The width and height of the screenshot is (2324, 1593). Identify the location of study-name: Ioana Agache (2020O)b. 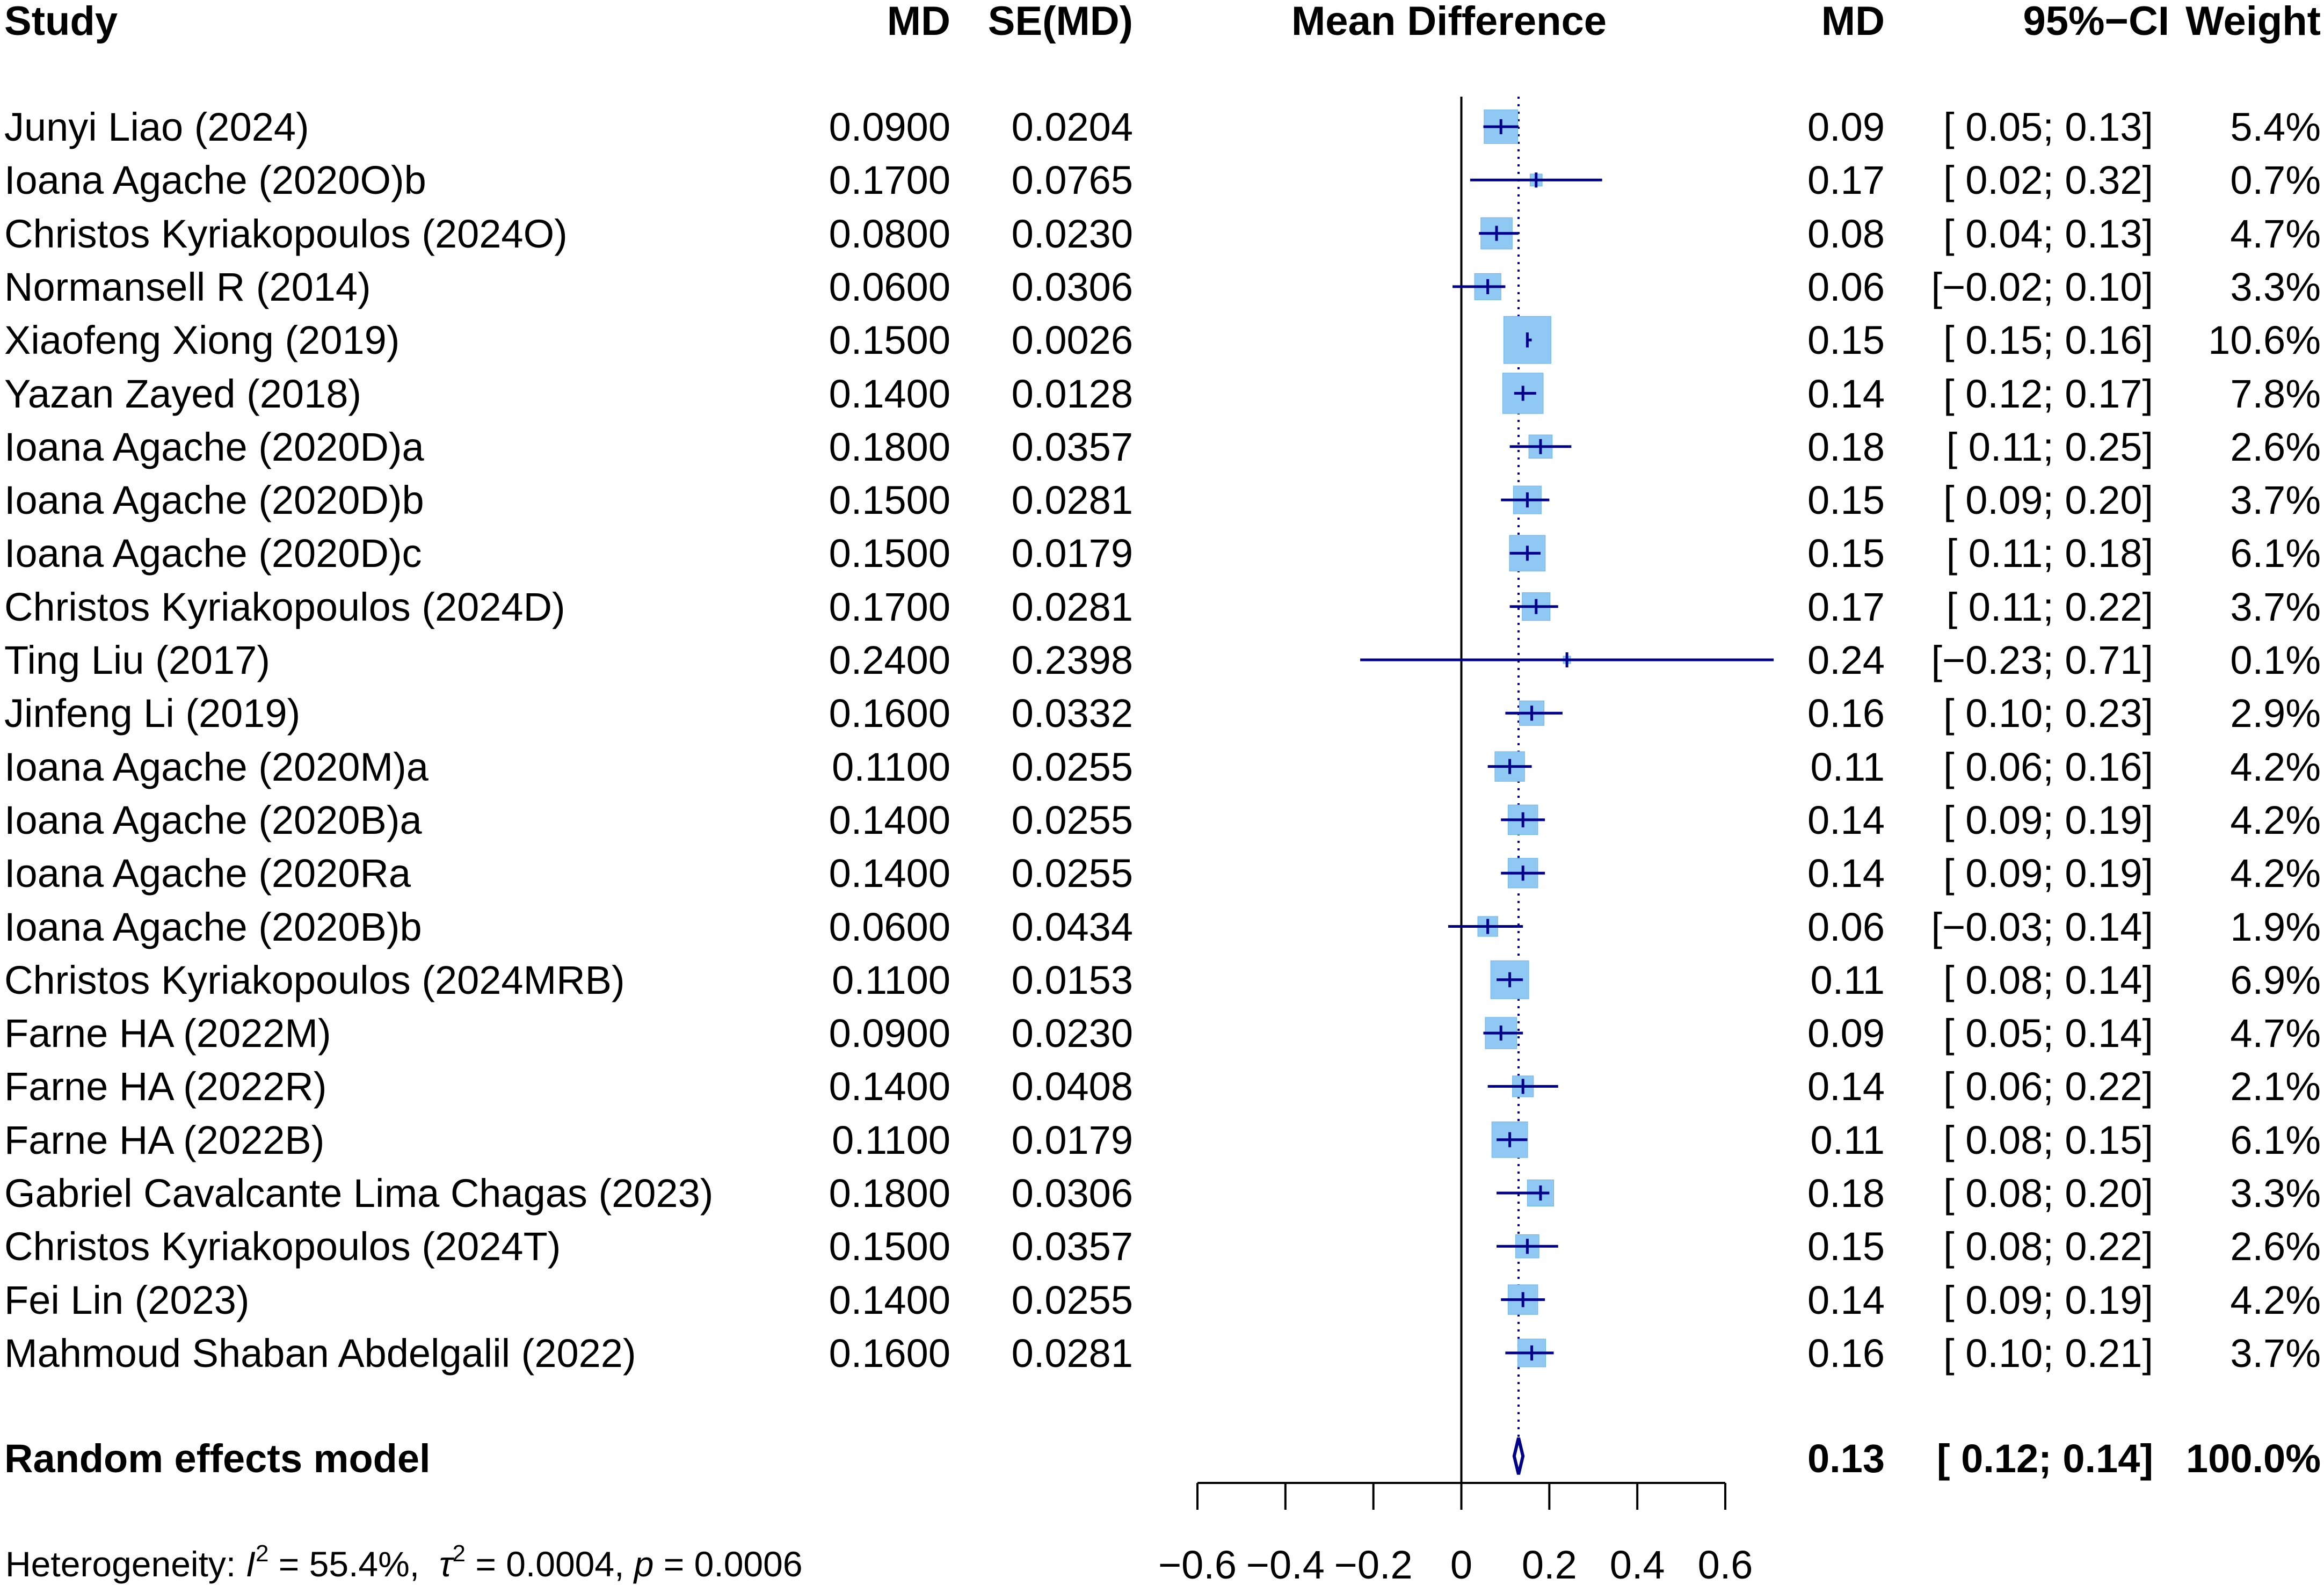
(215, 180).